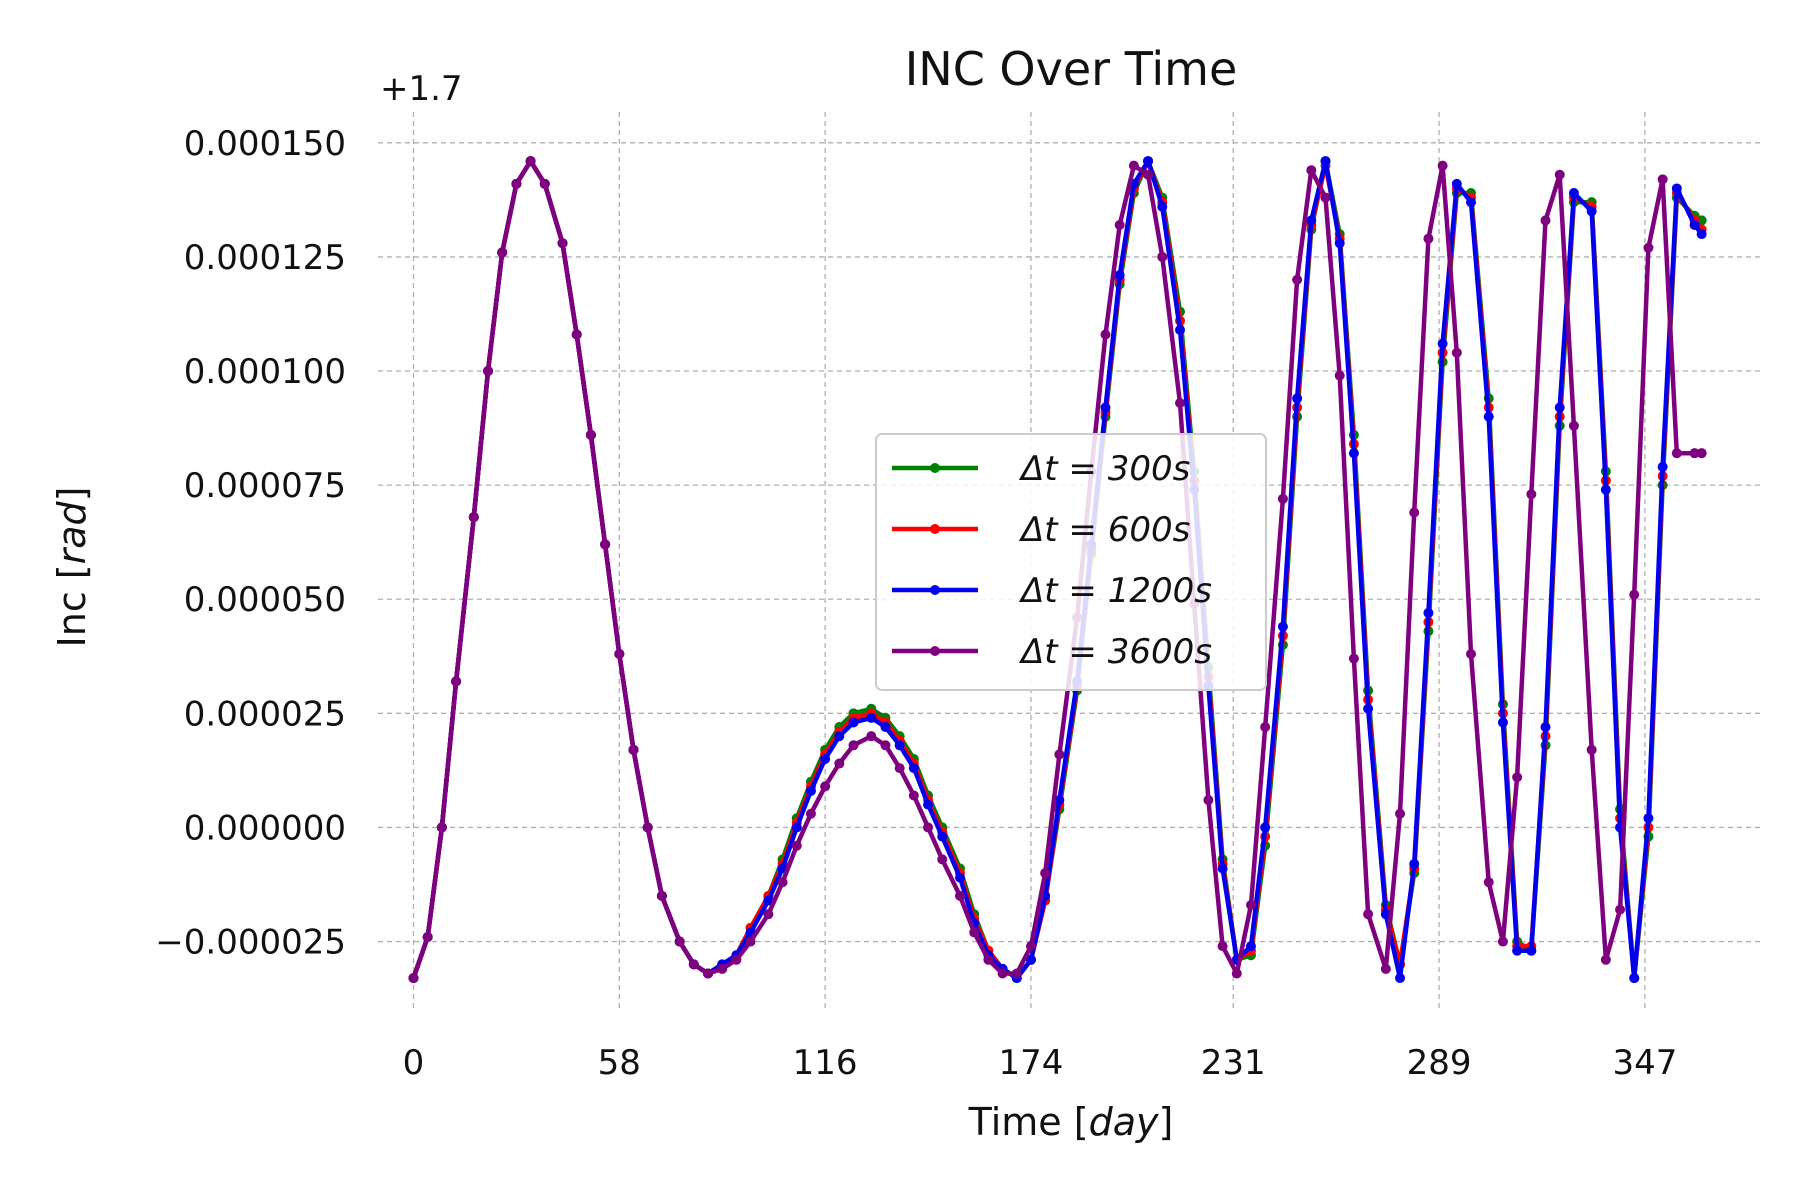  I want to click on x-tick-label: 231, so click(1233, 1063).